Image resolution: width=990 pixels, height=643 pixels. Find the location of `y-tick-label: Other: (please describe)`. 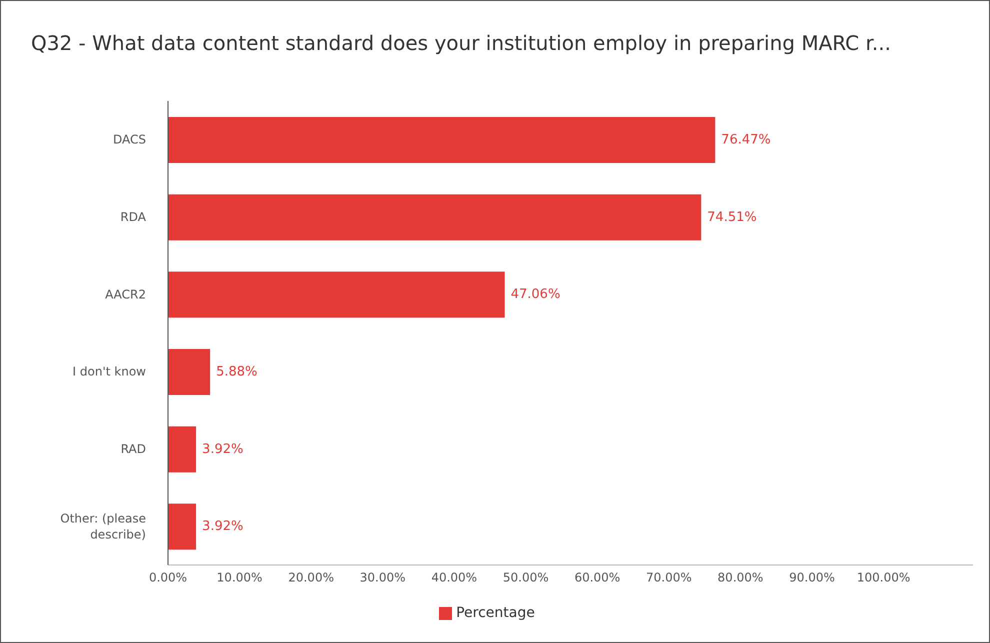

y-tick-label: Other: (please describe) is located at coordinates (103, 526).